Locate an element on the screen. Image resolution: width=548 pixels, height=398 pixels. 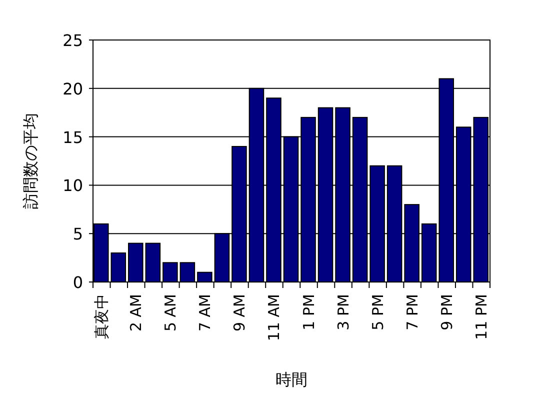
x-tick-label: 3 PM is located at coordinates (343, 312).